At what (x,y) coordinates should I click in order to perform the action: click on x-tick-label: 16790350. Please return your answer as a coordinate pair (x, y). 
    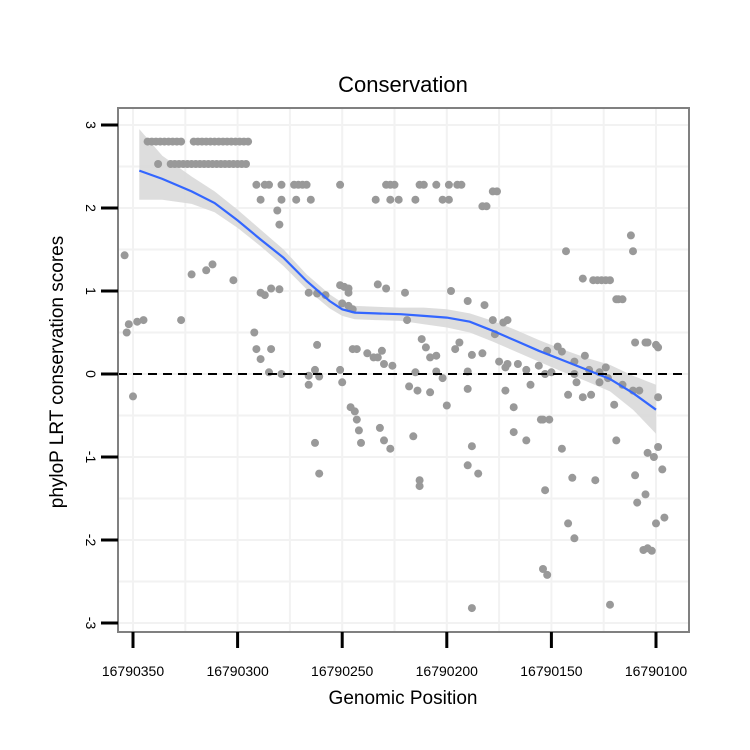
    Looking at the image, I should click on (133, 671).